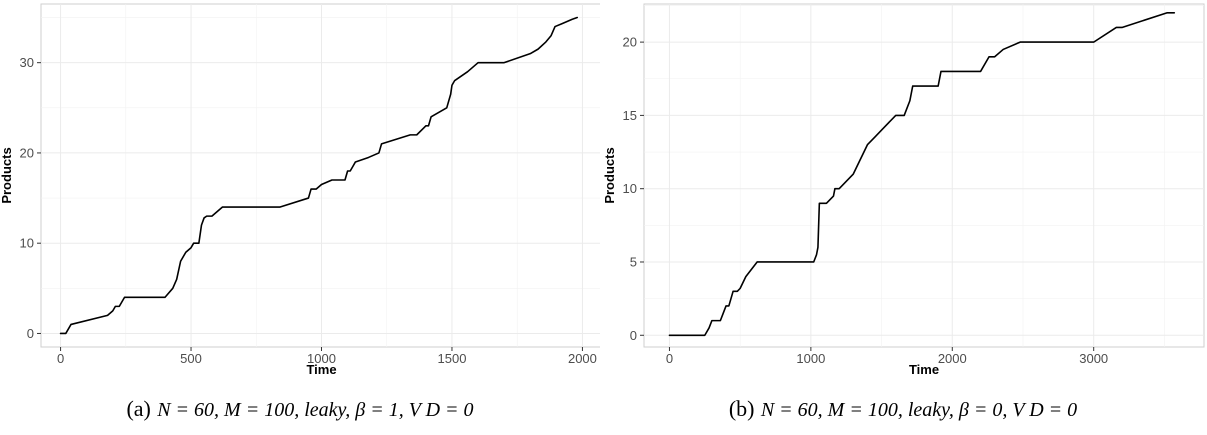 The image size is (1207, 435). Describe the element at coordinates (633, 261) in the screenshot. I see `y-tick-label: 5` at that location.